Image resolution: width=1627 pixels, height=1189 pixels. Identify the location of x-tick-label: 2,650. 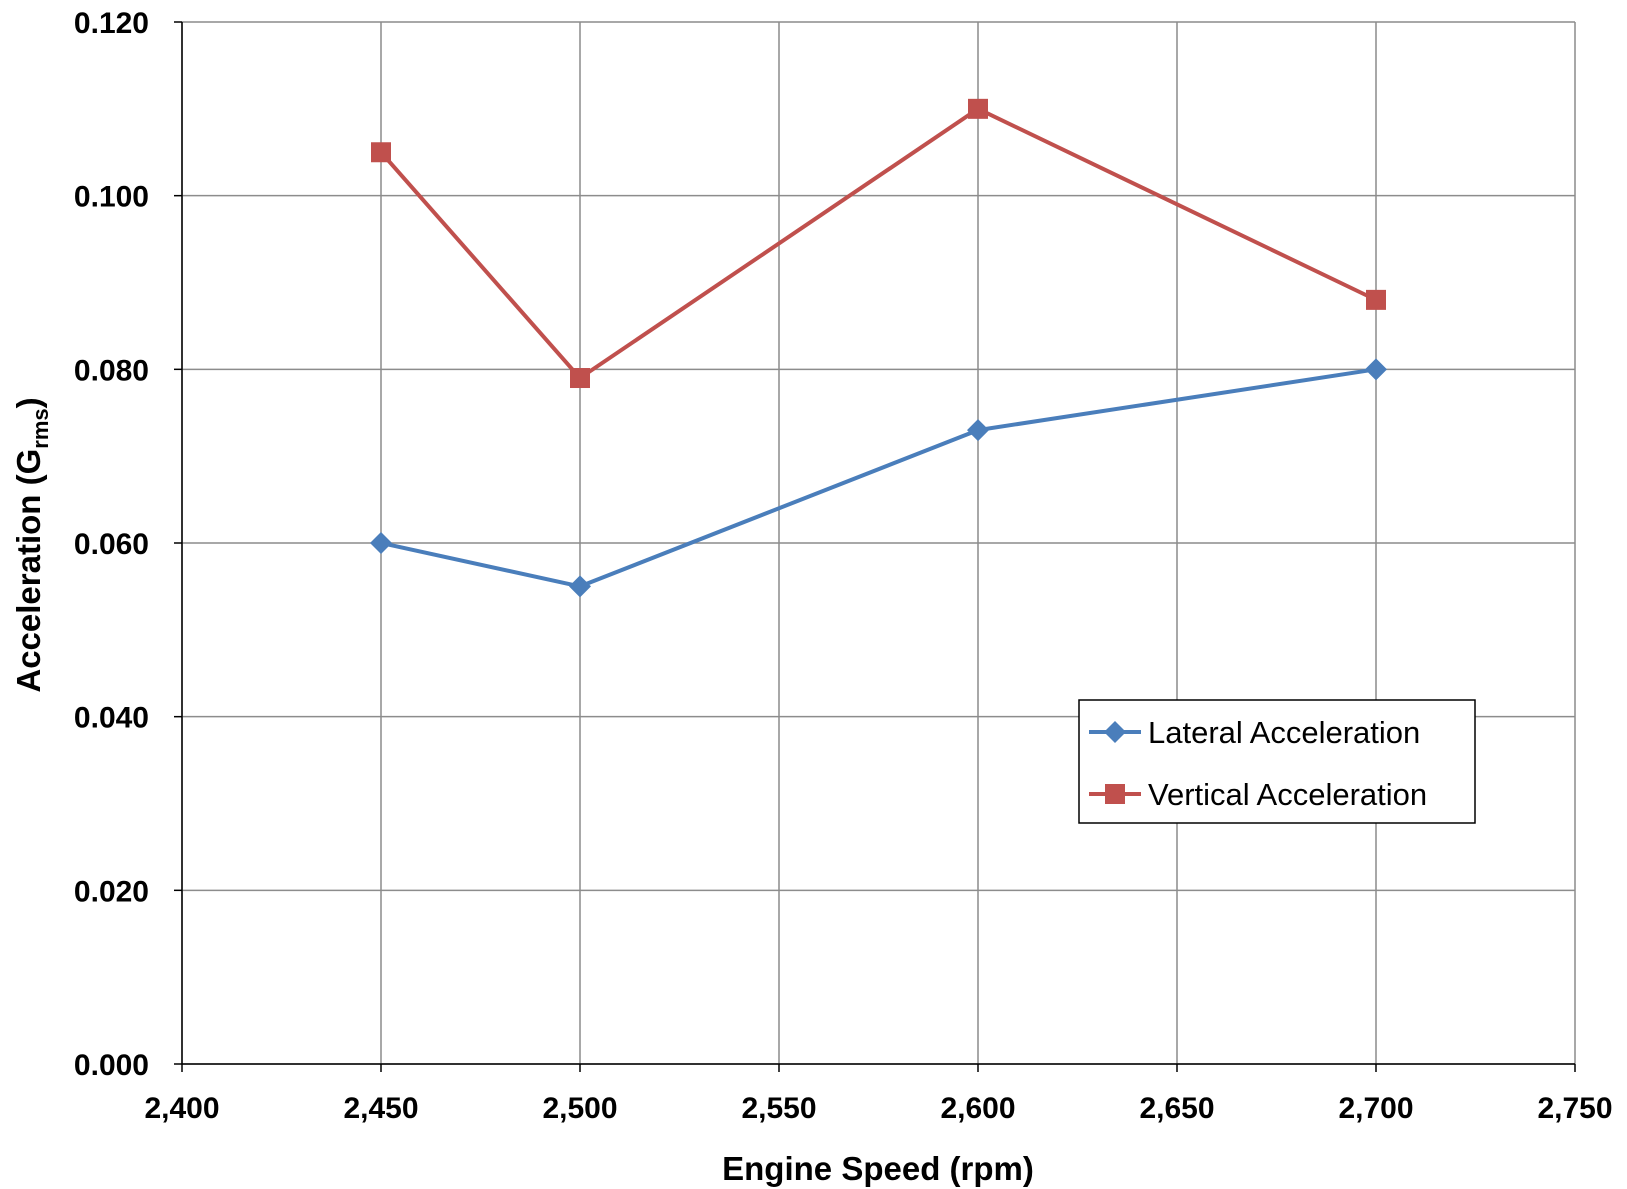
(1176, 1108).